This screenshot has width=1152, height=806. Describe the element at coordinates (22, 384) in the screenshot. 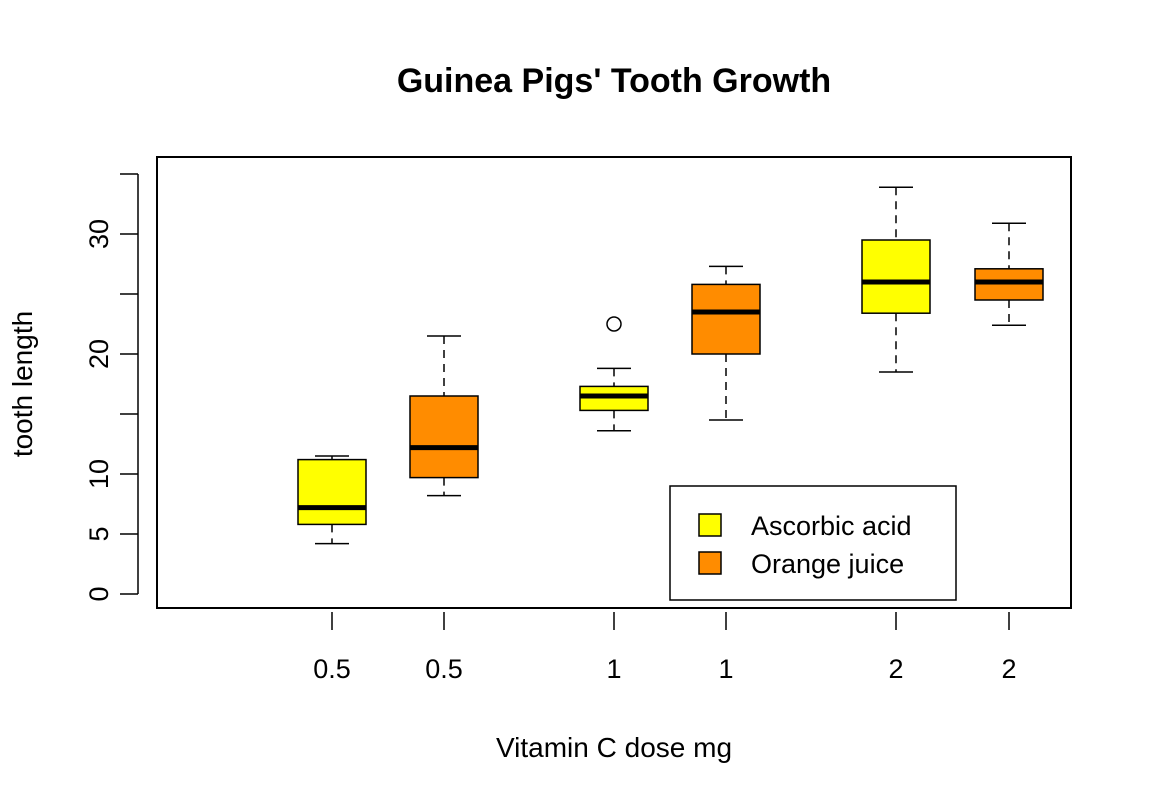

I see `y-axis-label: tooth length` at that location.